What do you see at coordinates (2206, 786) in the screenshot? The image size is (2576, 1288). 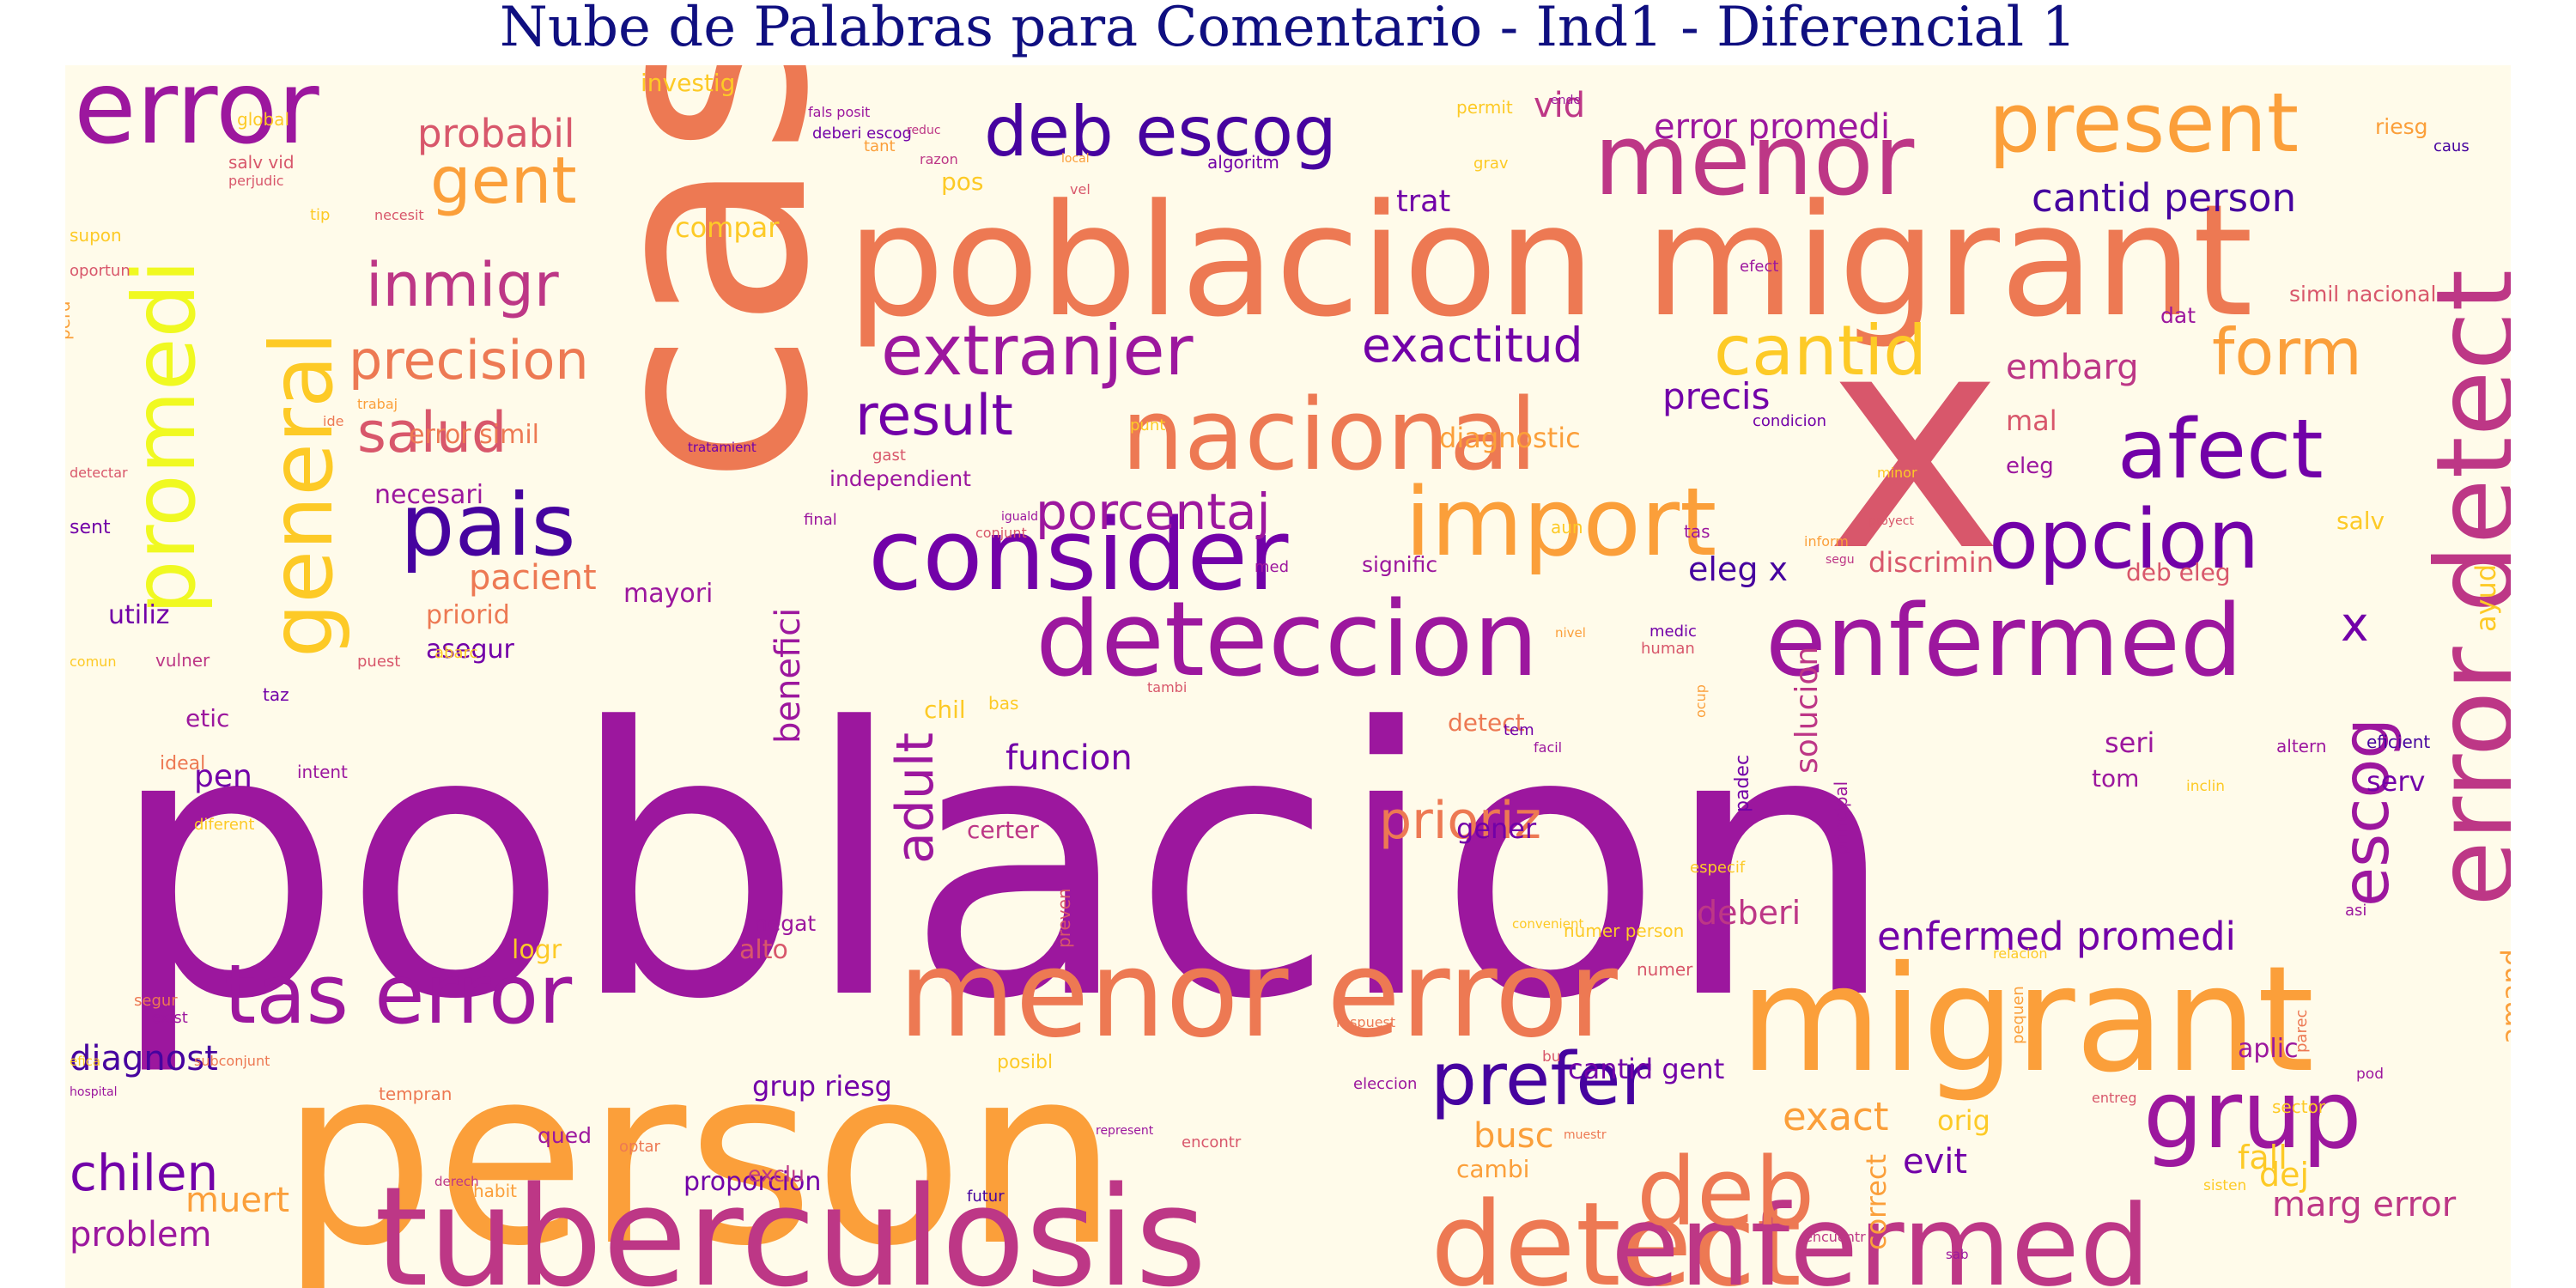 I see `cloud-word: inclin` at bounding box center [2206, 786].